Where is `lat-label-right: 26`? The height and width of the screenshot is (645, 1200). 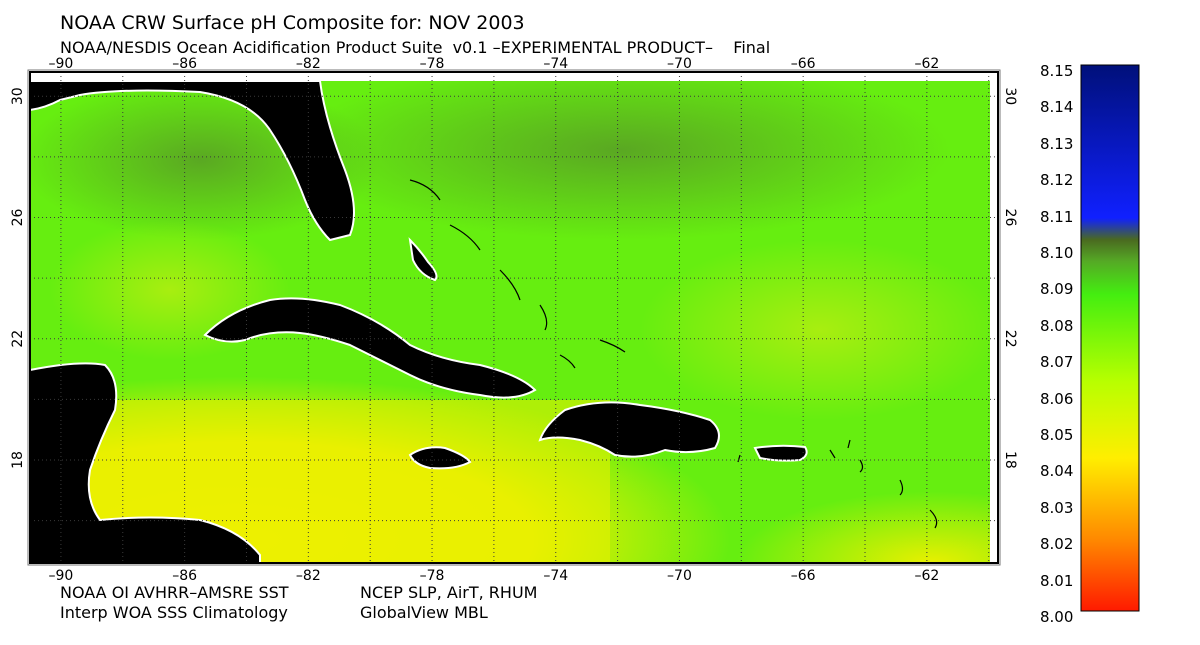 lat-label-right: 26 is located at coordinates (1010, 218).